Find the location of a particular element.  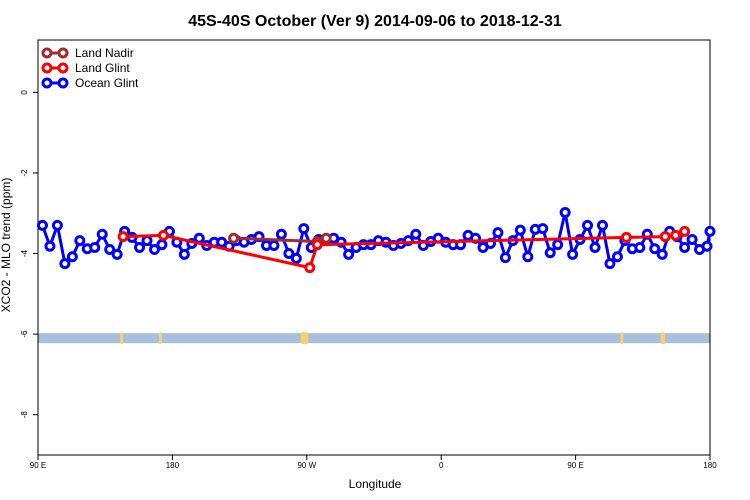

y-tick-label: -6 is located at coordinates (24, 334).